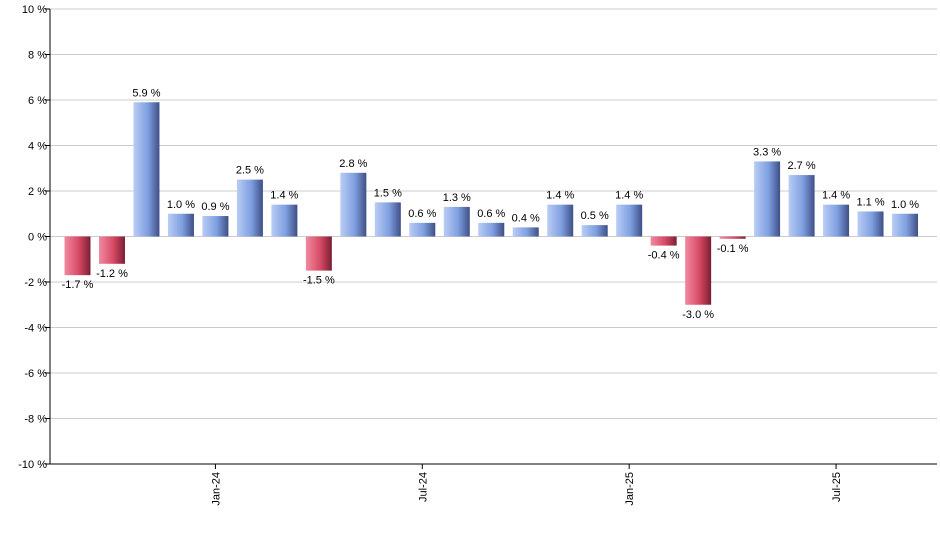 This screenshot has width=940, height=550. I want to click on y-tick-label: 8 %, so click(37, 56).